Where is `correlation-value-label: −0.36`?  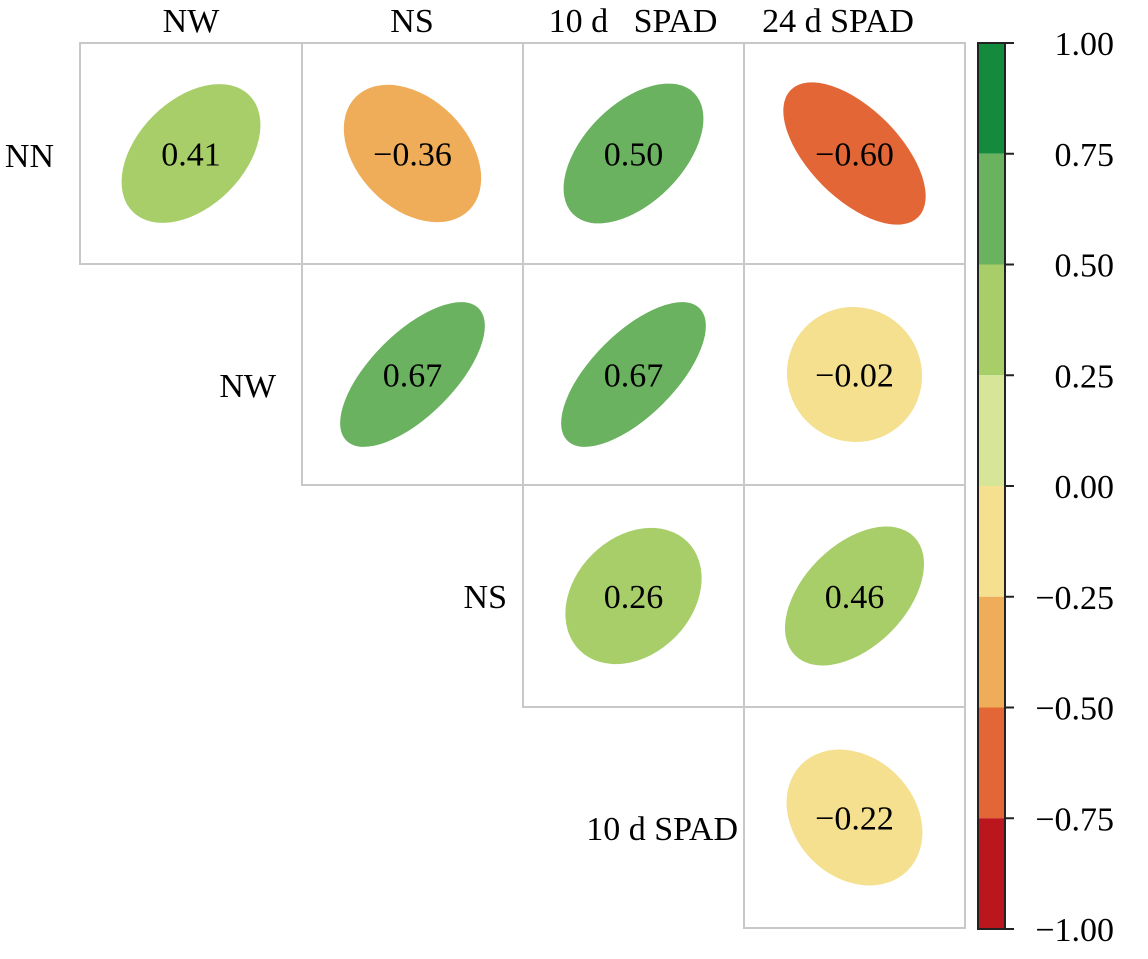
correlation-value-label: −0.36 is located at coordinates (412, 155).